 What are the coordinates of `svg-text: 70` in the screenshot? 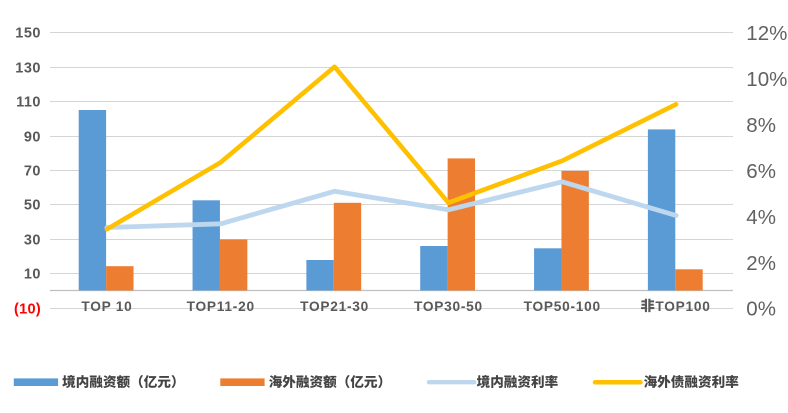 It's located at (32, 172).